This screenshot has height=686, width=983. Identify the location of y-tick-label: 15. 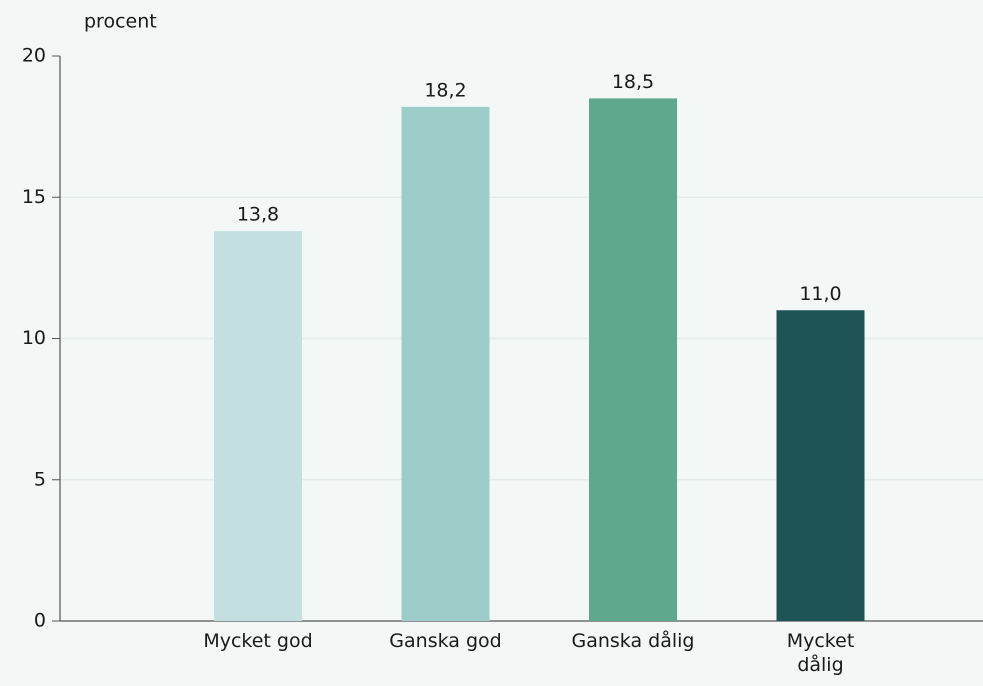
(34, 197).